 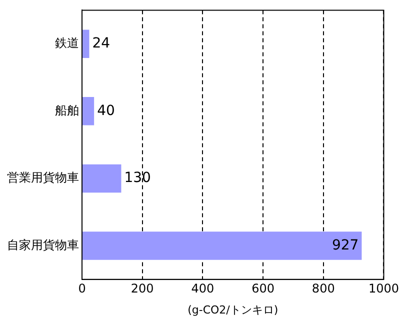 What do you see at coordinates (67, 43) in the screenshot?
I see `y-tick-label: 鉄道` at bounding box center [67, 43].